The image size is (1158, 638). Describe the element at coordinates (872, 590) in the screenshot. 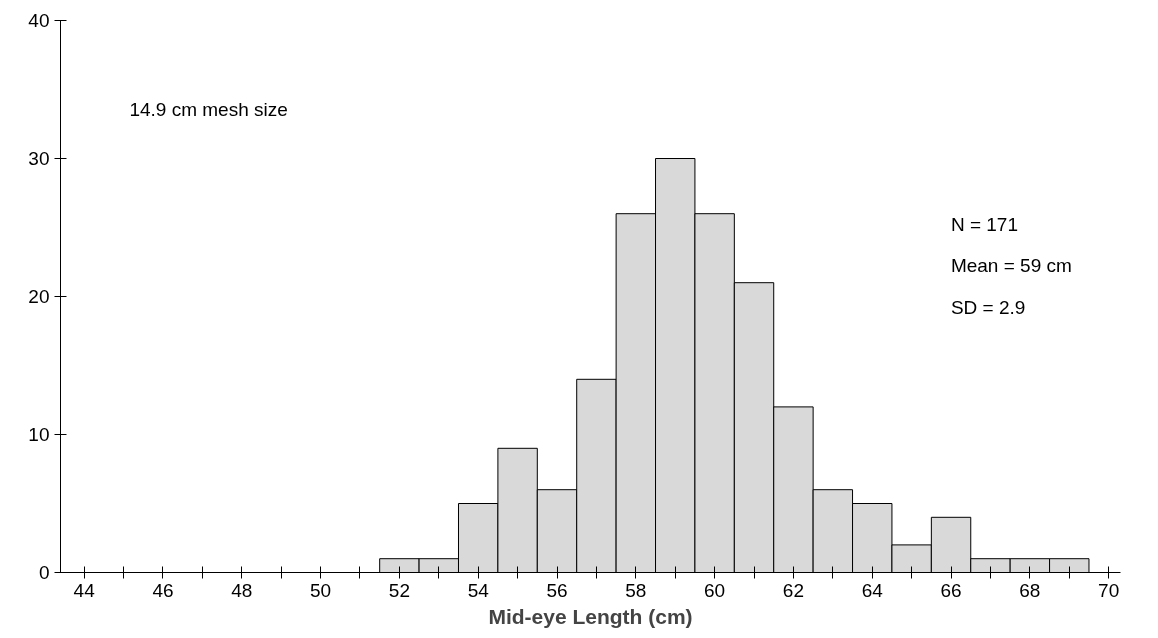

I see `x-tick-label: 64` at that location.